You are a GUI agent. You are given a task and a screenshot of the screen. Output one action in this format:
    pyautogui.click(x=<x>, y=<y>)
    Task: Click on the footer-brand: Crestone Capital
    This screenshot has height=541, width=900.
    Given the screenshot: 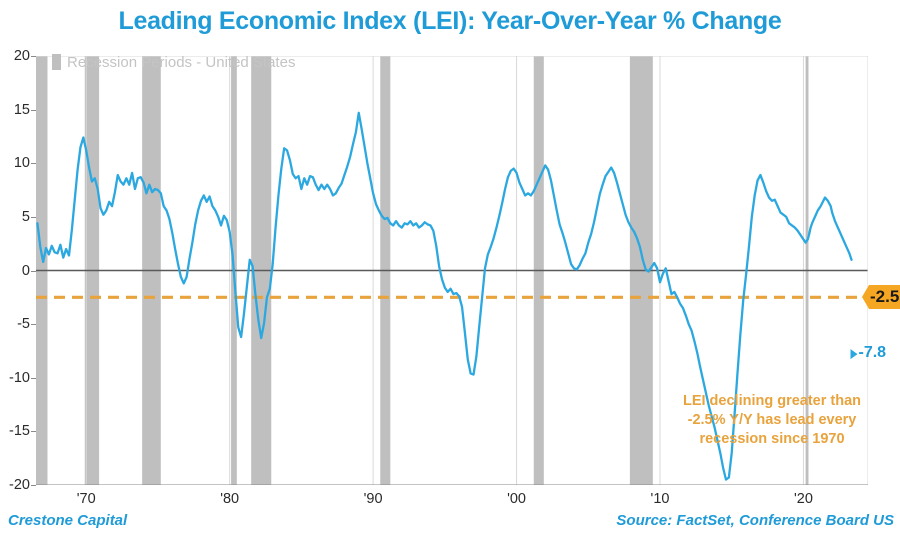 What is the action you would take?
    pyautogui.click(x=68, y=520)
    